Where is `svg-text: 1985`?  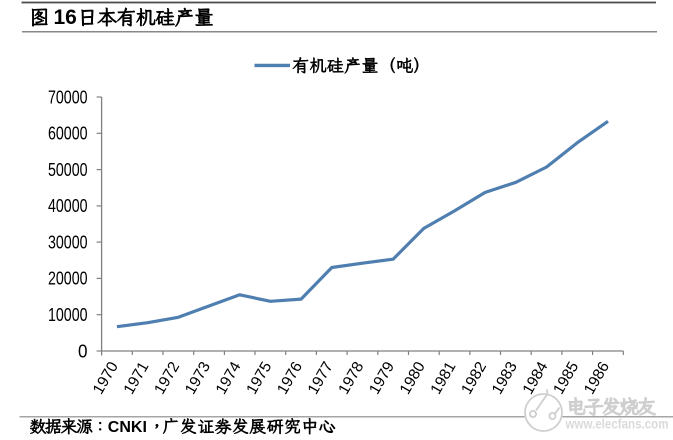 svg-text: 1985 is located at coordinates (566, 378).